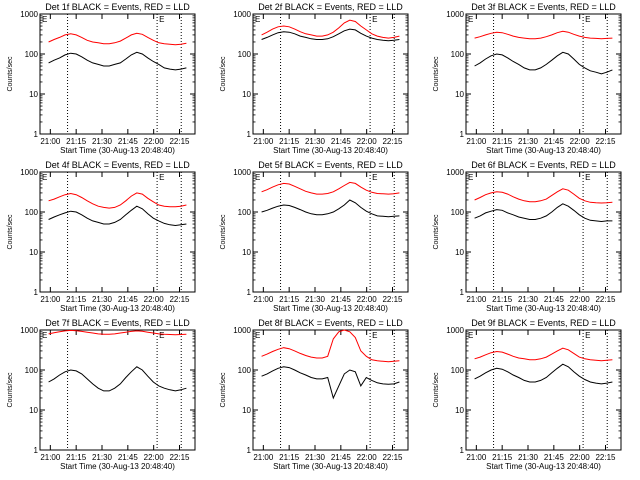 Image resolution: width=640 pixels, height=480 pixels. I want to click on chart-title: Det 8f BLACK = Events, RED = LLD, so click(330, 323).